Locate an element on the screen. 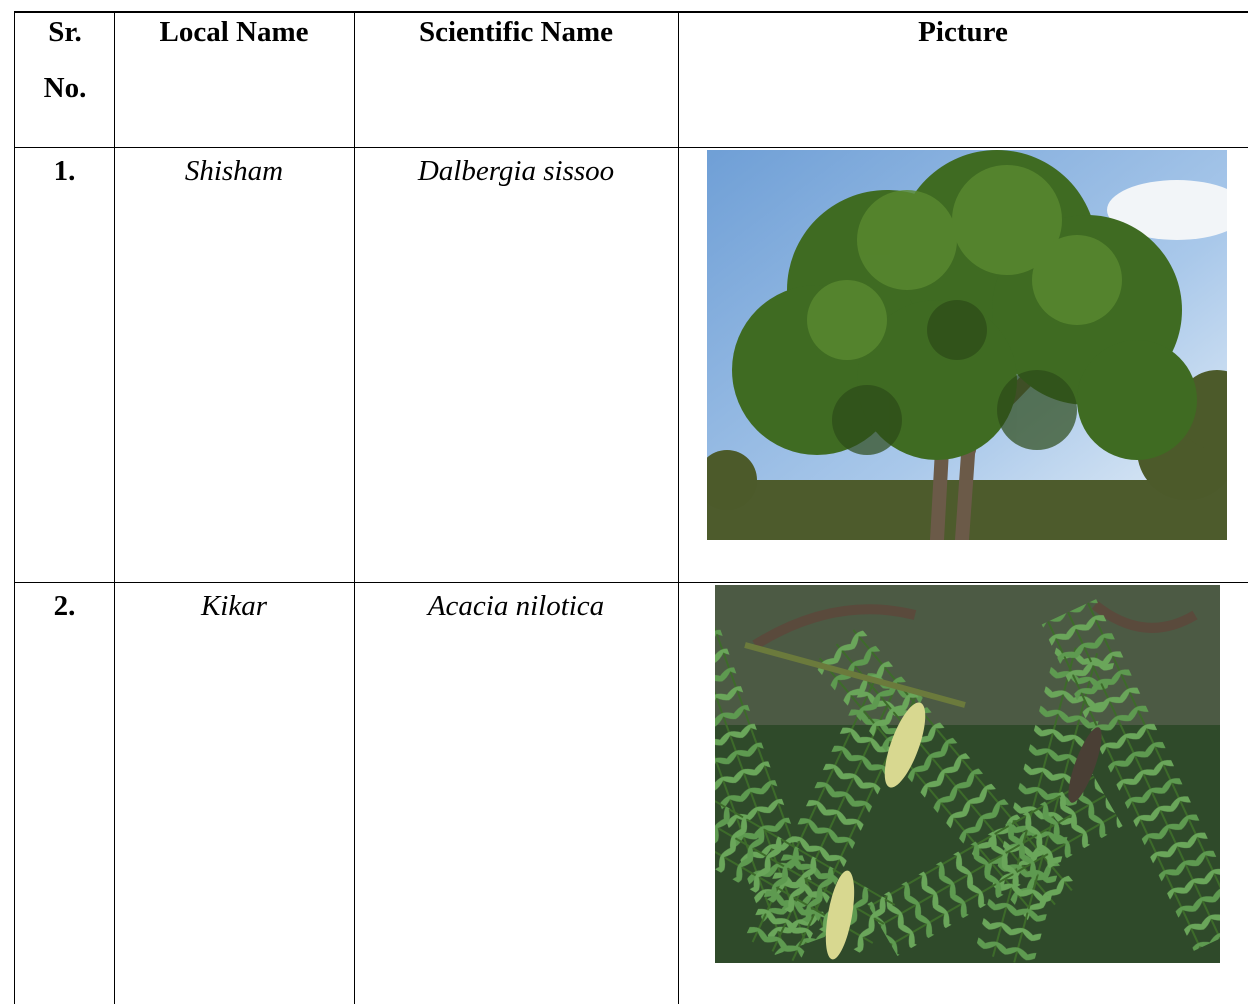 The image size is (1248, 1004). table-border is located at coordinates (631, 12).